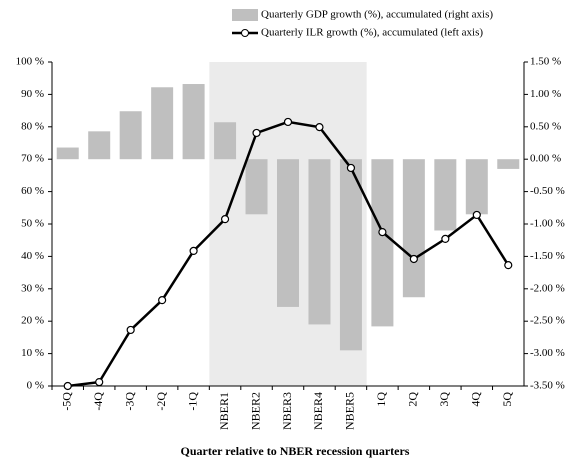 The width and height of the screenshot is (577, 465). What do you see at coordinates (66, 401) in the screenshot?
I see `x-tick-label: -5Q` at bounding box center [66, 401].